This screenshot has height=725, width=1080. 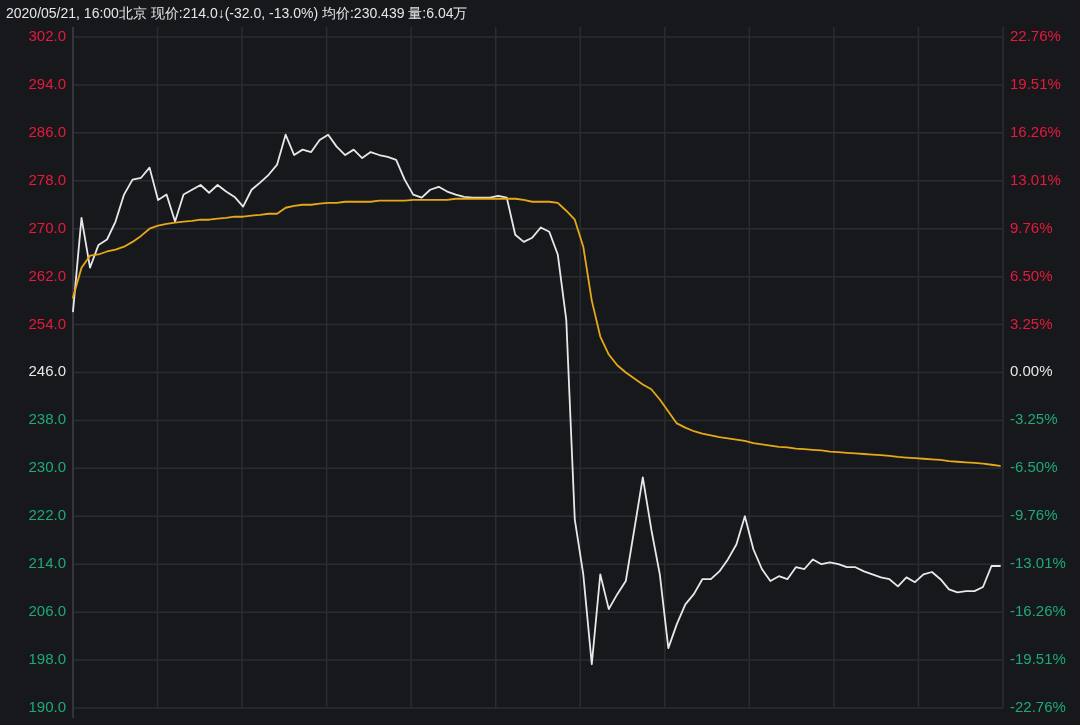 What do you see at coordinates (1035, 35) in the screenshot?
I see `y2-tick-label: 22.76%` at bounding box center [1035, 35].